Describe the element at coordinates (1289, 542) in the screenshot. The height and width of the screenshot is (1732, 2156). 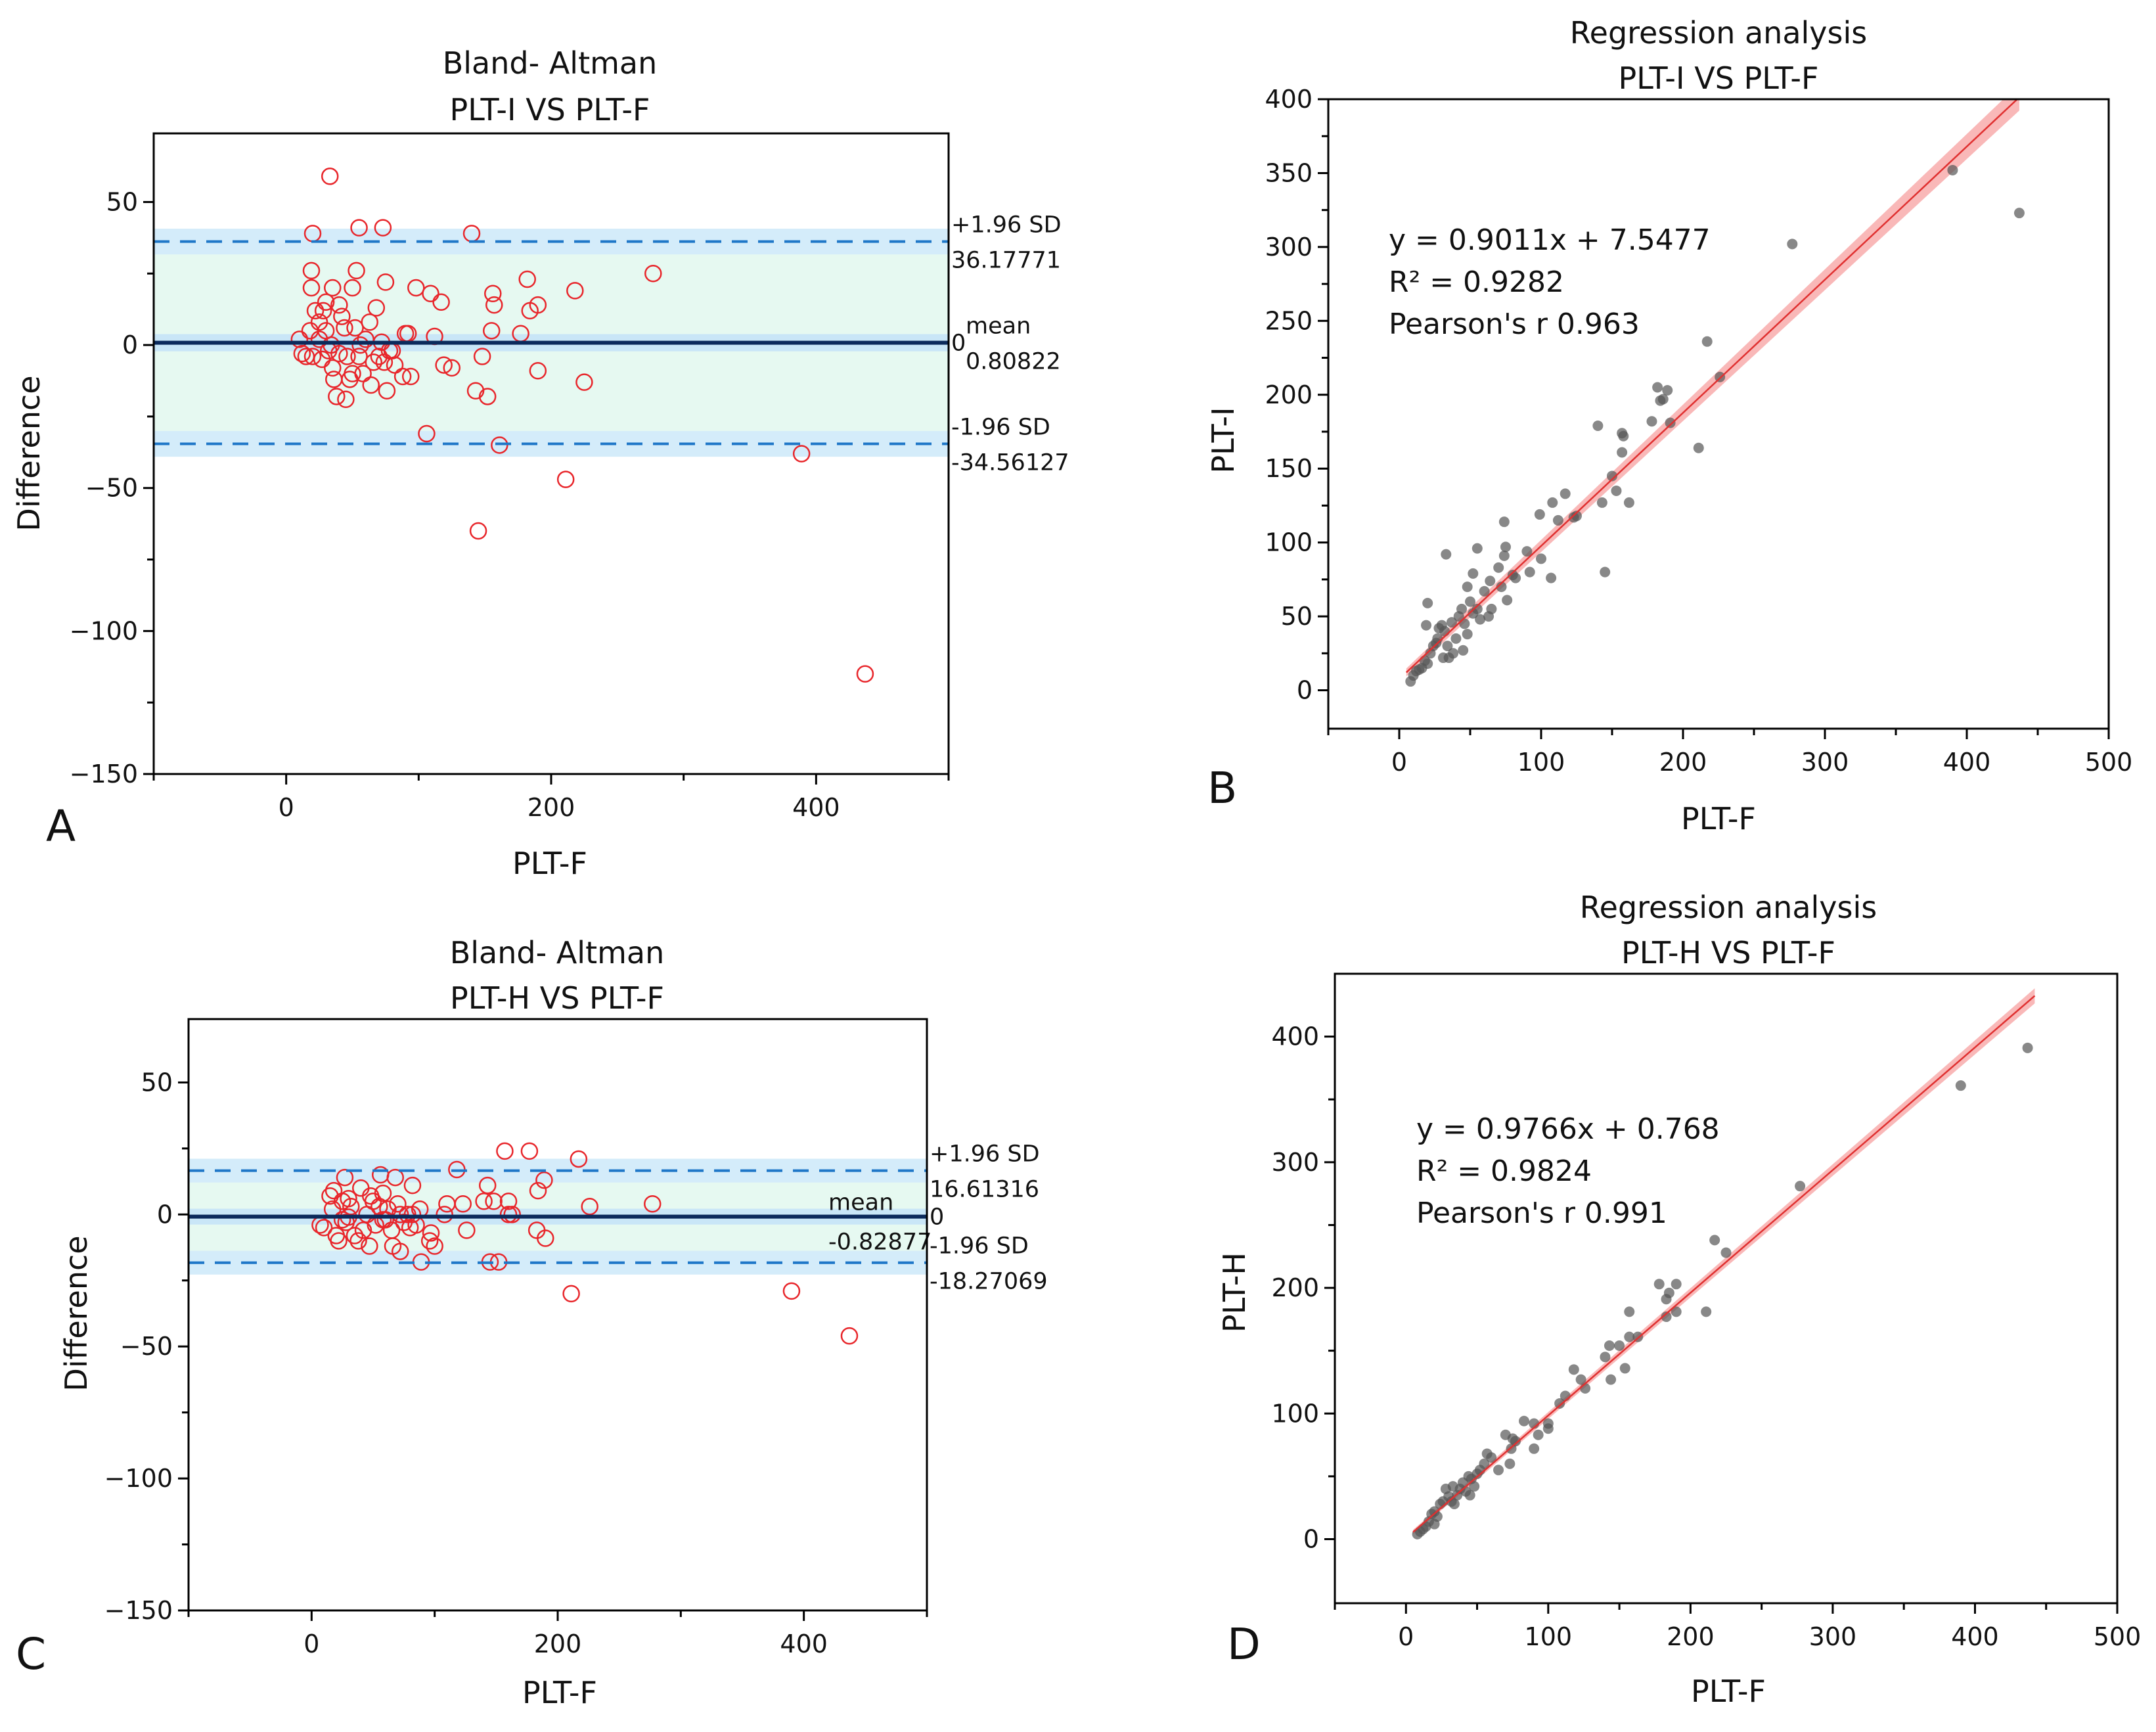
I see `y-tick-label: 100` at that location.